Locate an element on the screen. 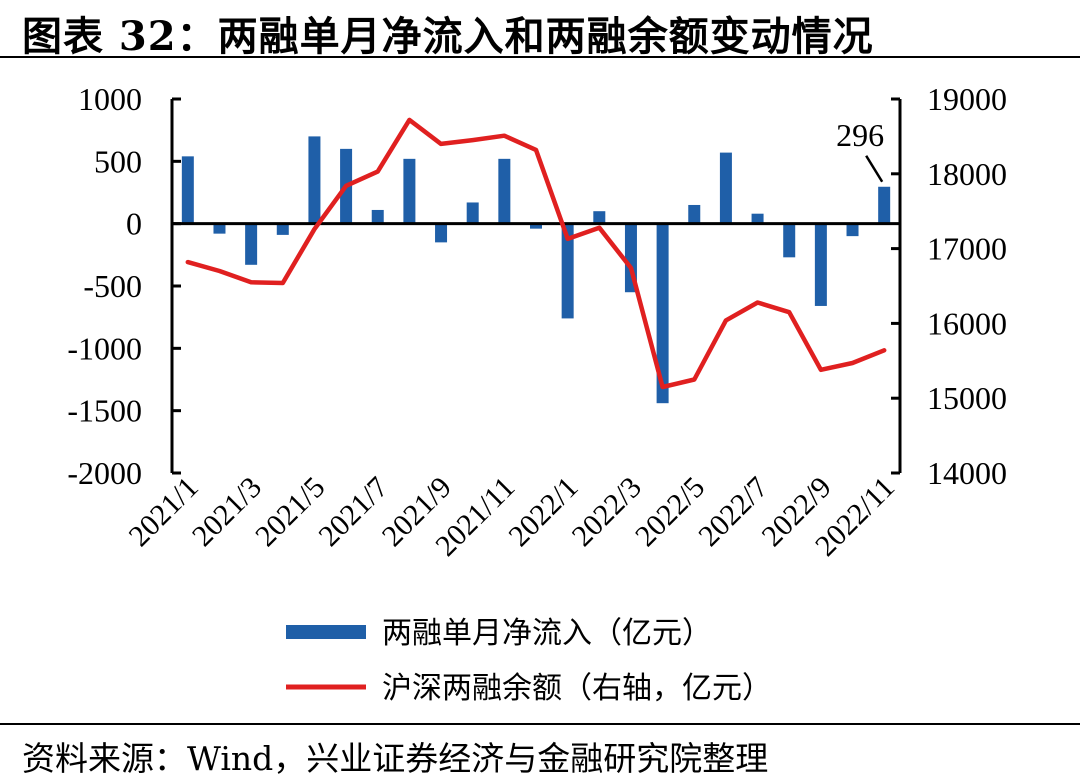  bar-2021/8 is located at coordinates (409, 191).